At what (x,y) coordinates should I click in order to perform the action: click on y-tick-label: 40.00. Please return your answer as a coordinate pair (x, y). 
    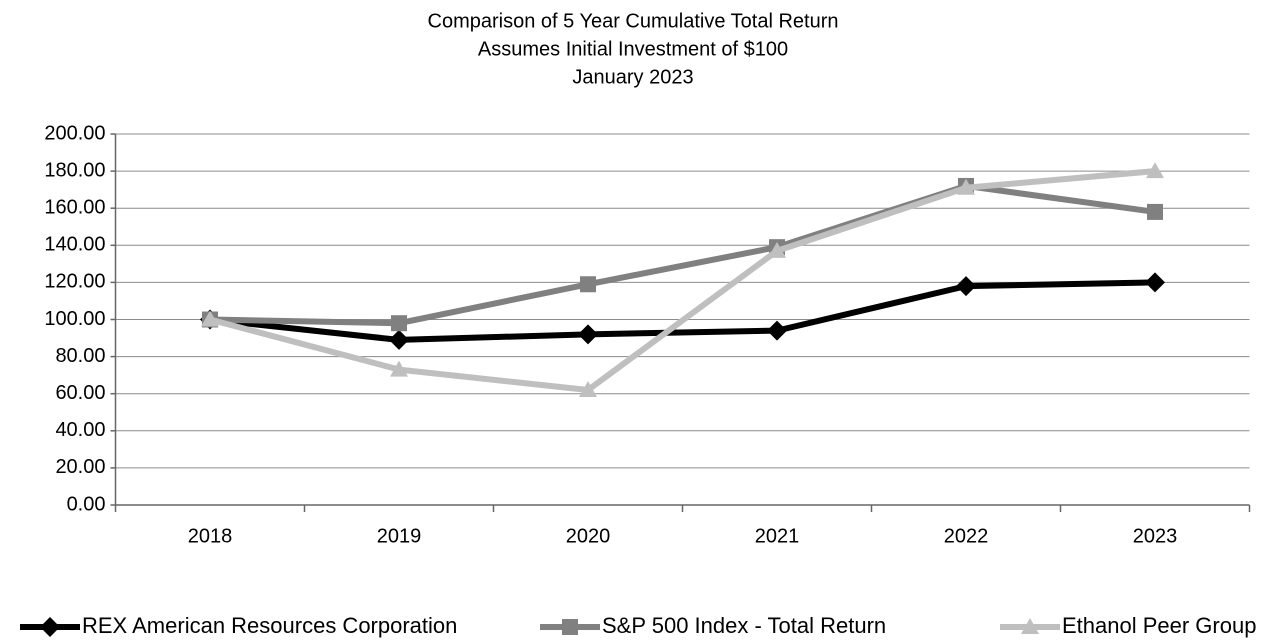
    Looking at the image, I should click on (80, 430).